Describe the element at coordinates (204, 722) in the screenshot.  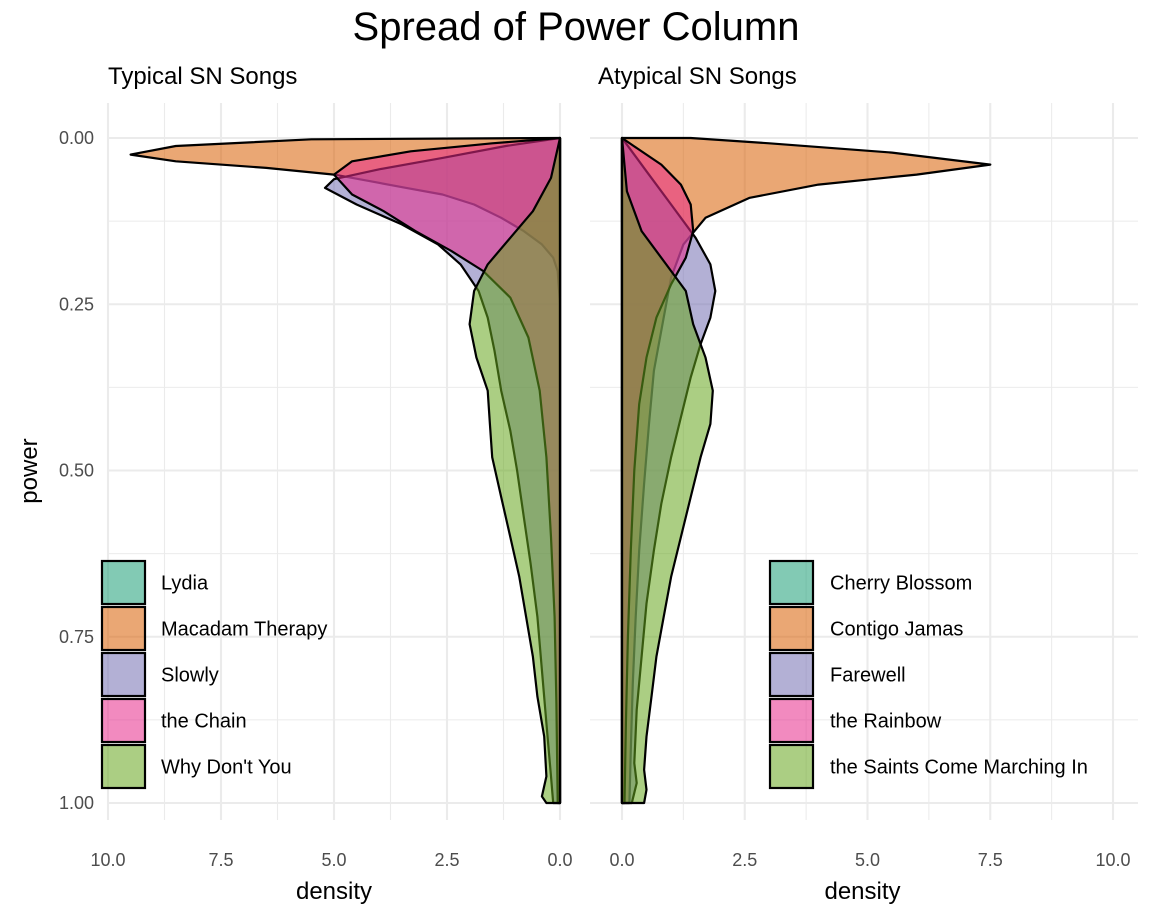
I see `legend-label: the Chain` at that location.